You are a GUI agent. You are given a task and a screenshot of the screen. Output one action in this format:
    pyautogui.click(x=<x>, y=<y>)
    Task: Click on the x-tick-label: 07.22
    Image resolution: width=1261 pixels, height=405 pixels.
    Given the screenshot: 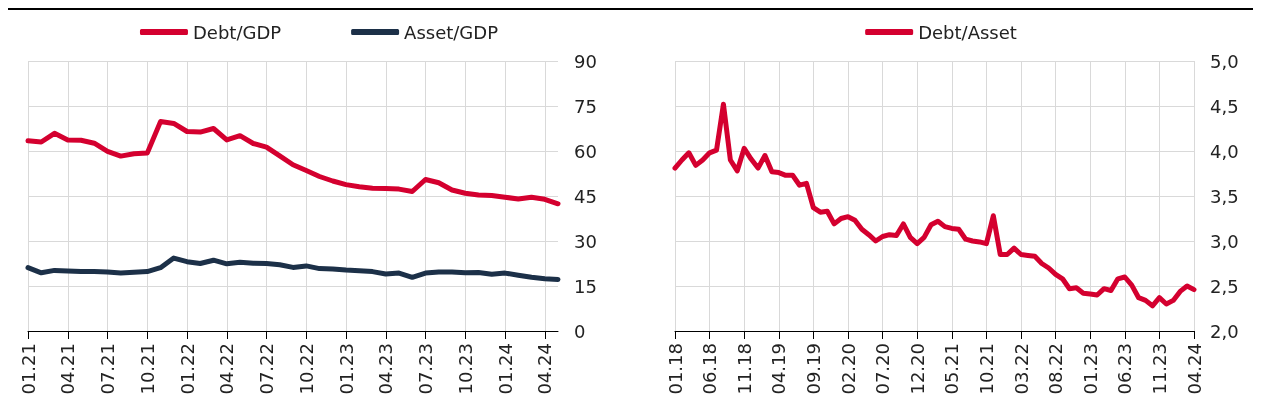 What is the action you would take?
    pyautogui.click(x=266, y=369)
    